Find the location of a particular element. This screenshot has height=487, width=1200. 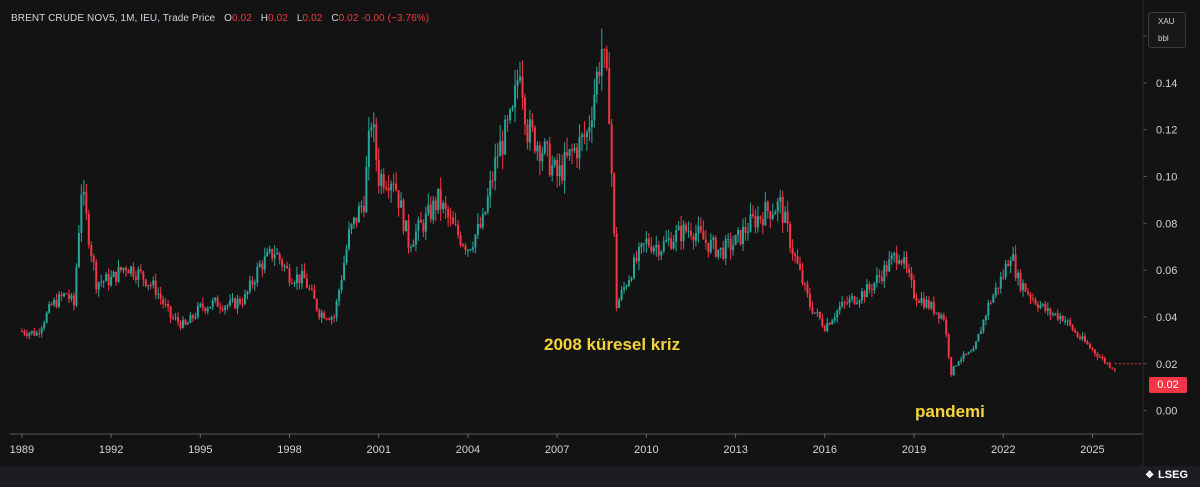

lseg-logo-text: LSEG is located at coordinates (1173, 475).